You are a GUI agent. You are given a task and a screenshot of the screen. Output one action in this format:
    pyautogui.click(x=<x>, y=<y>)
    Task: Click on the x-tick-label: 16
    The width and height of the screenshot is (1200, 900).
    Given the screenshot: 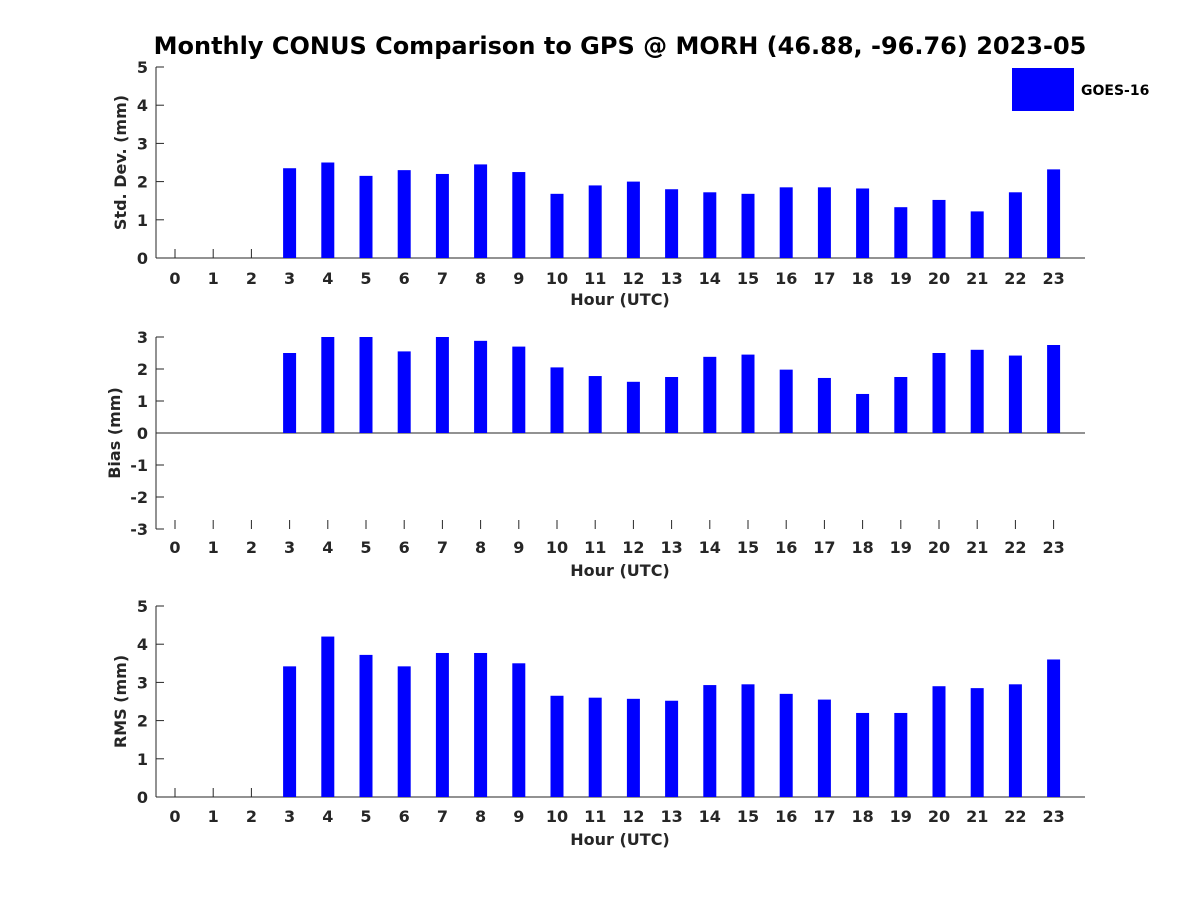 What is the action you would take?
    pyautogui.click(x=786, y=547)
    